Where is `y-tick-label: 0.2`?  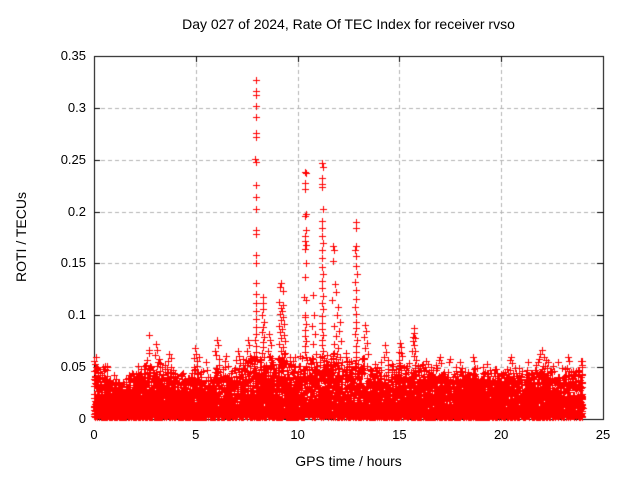
y-tick-label: 0.2 is located at coordinates (76, 211).